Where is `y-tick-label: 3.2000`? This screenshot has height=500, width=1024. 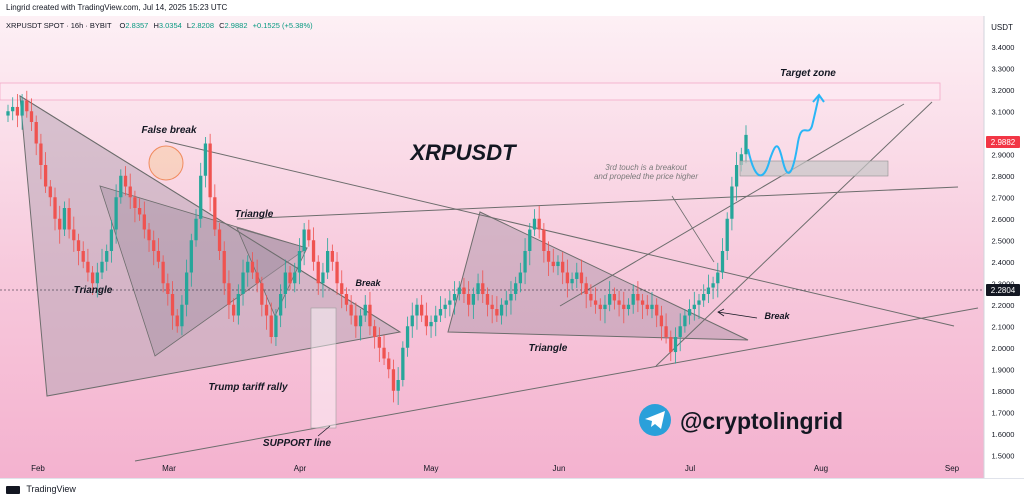 y-tick-label: 3.2000 is located at coordinates (1003, 90).